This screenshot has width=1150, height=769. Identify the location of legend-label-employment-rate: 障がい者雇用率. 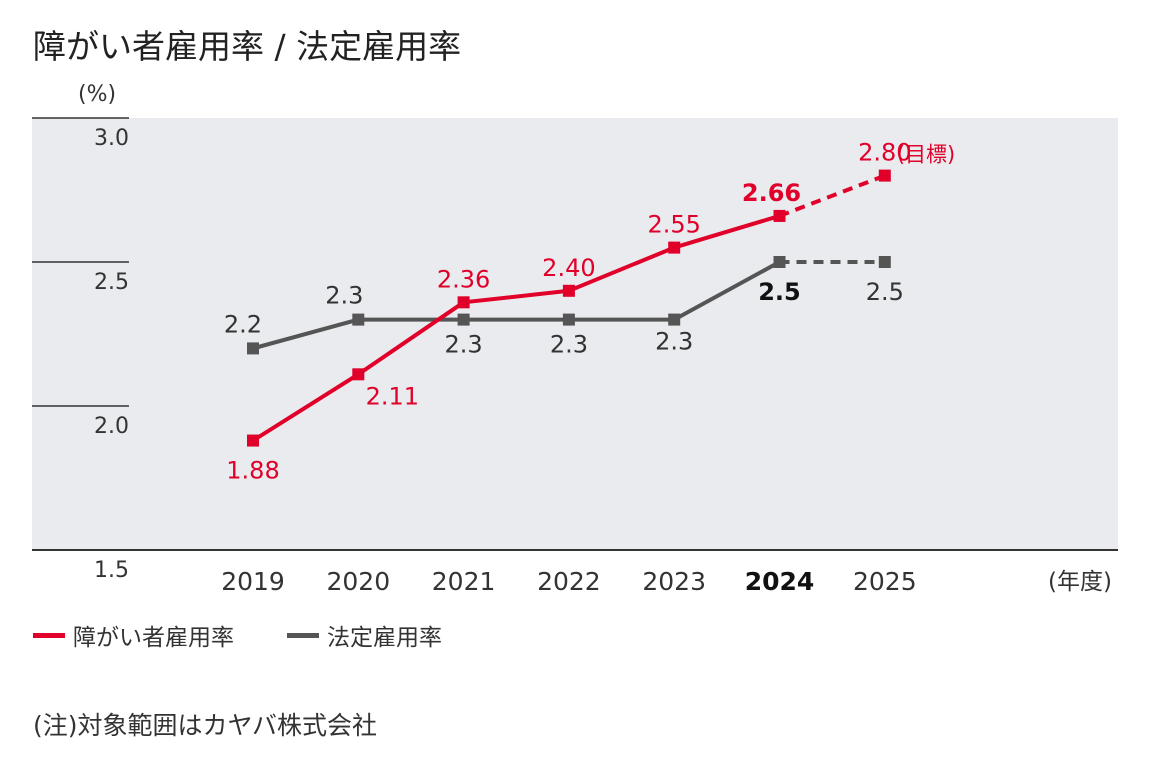
(153, 638).